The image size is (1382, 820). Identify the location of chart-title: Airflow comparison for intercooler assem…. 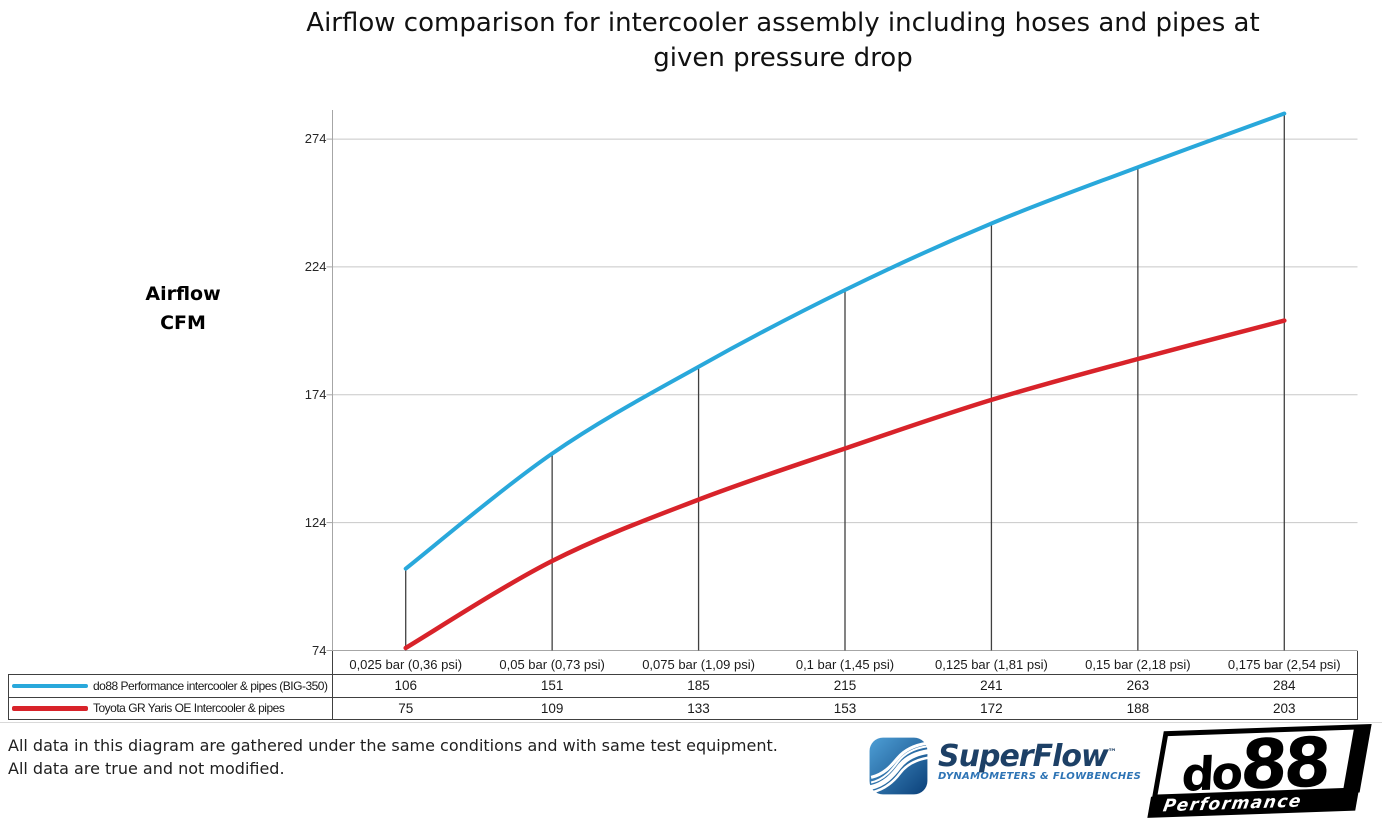
(783, 41).